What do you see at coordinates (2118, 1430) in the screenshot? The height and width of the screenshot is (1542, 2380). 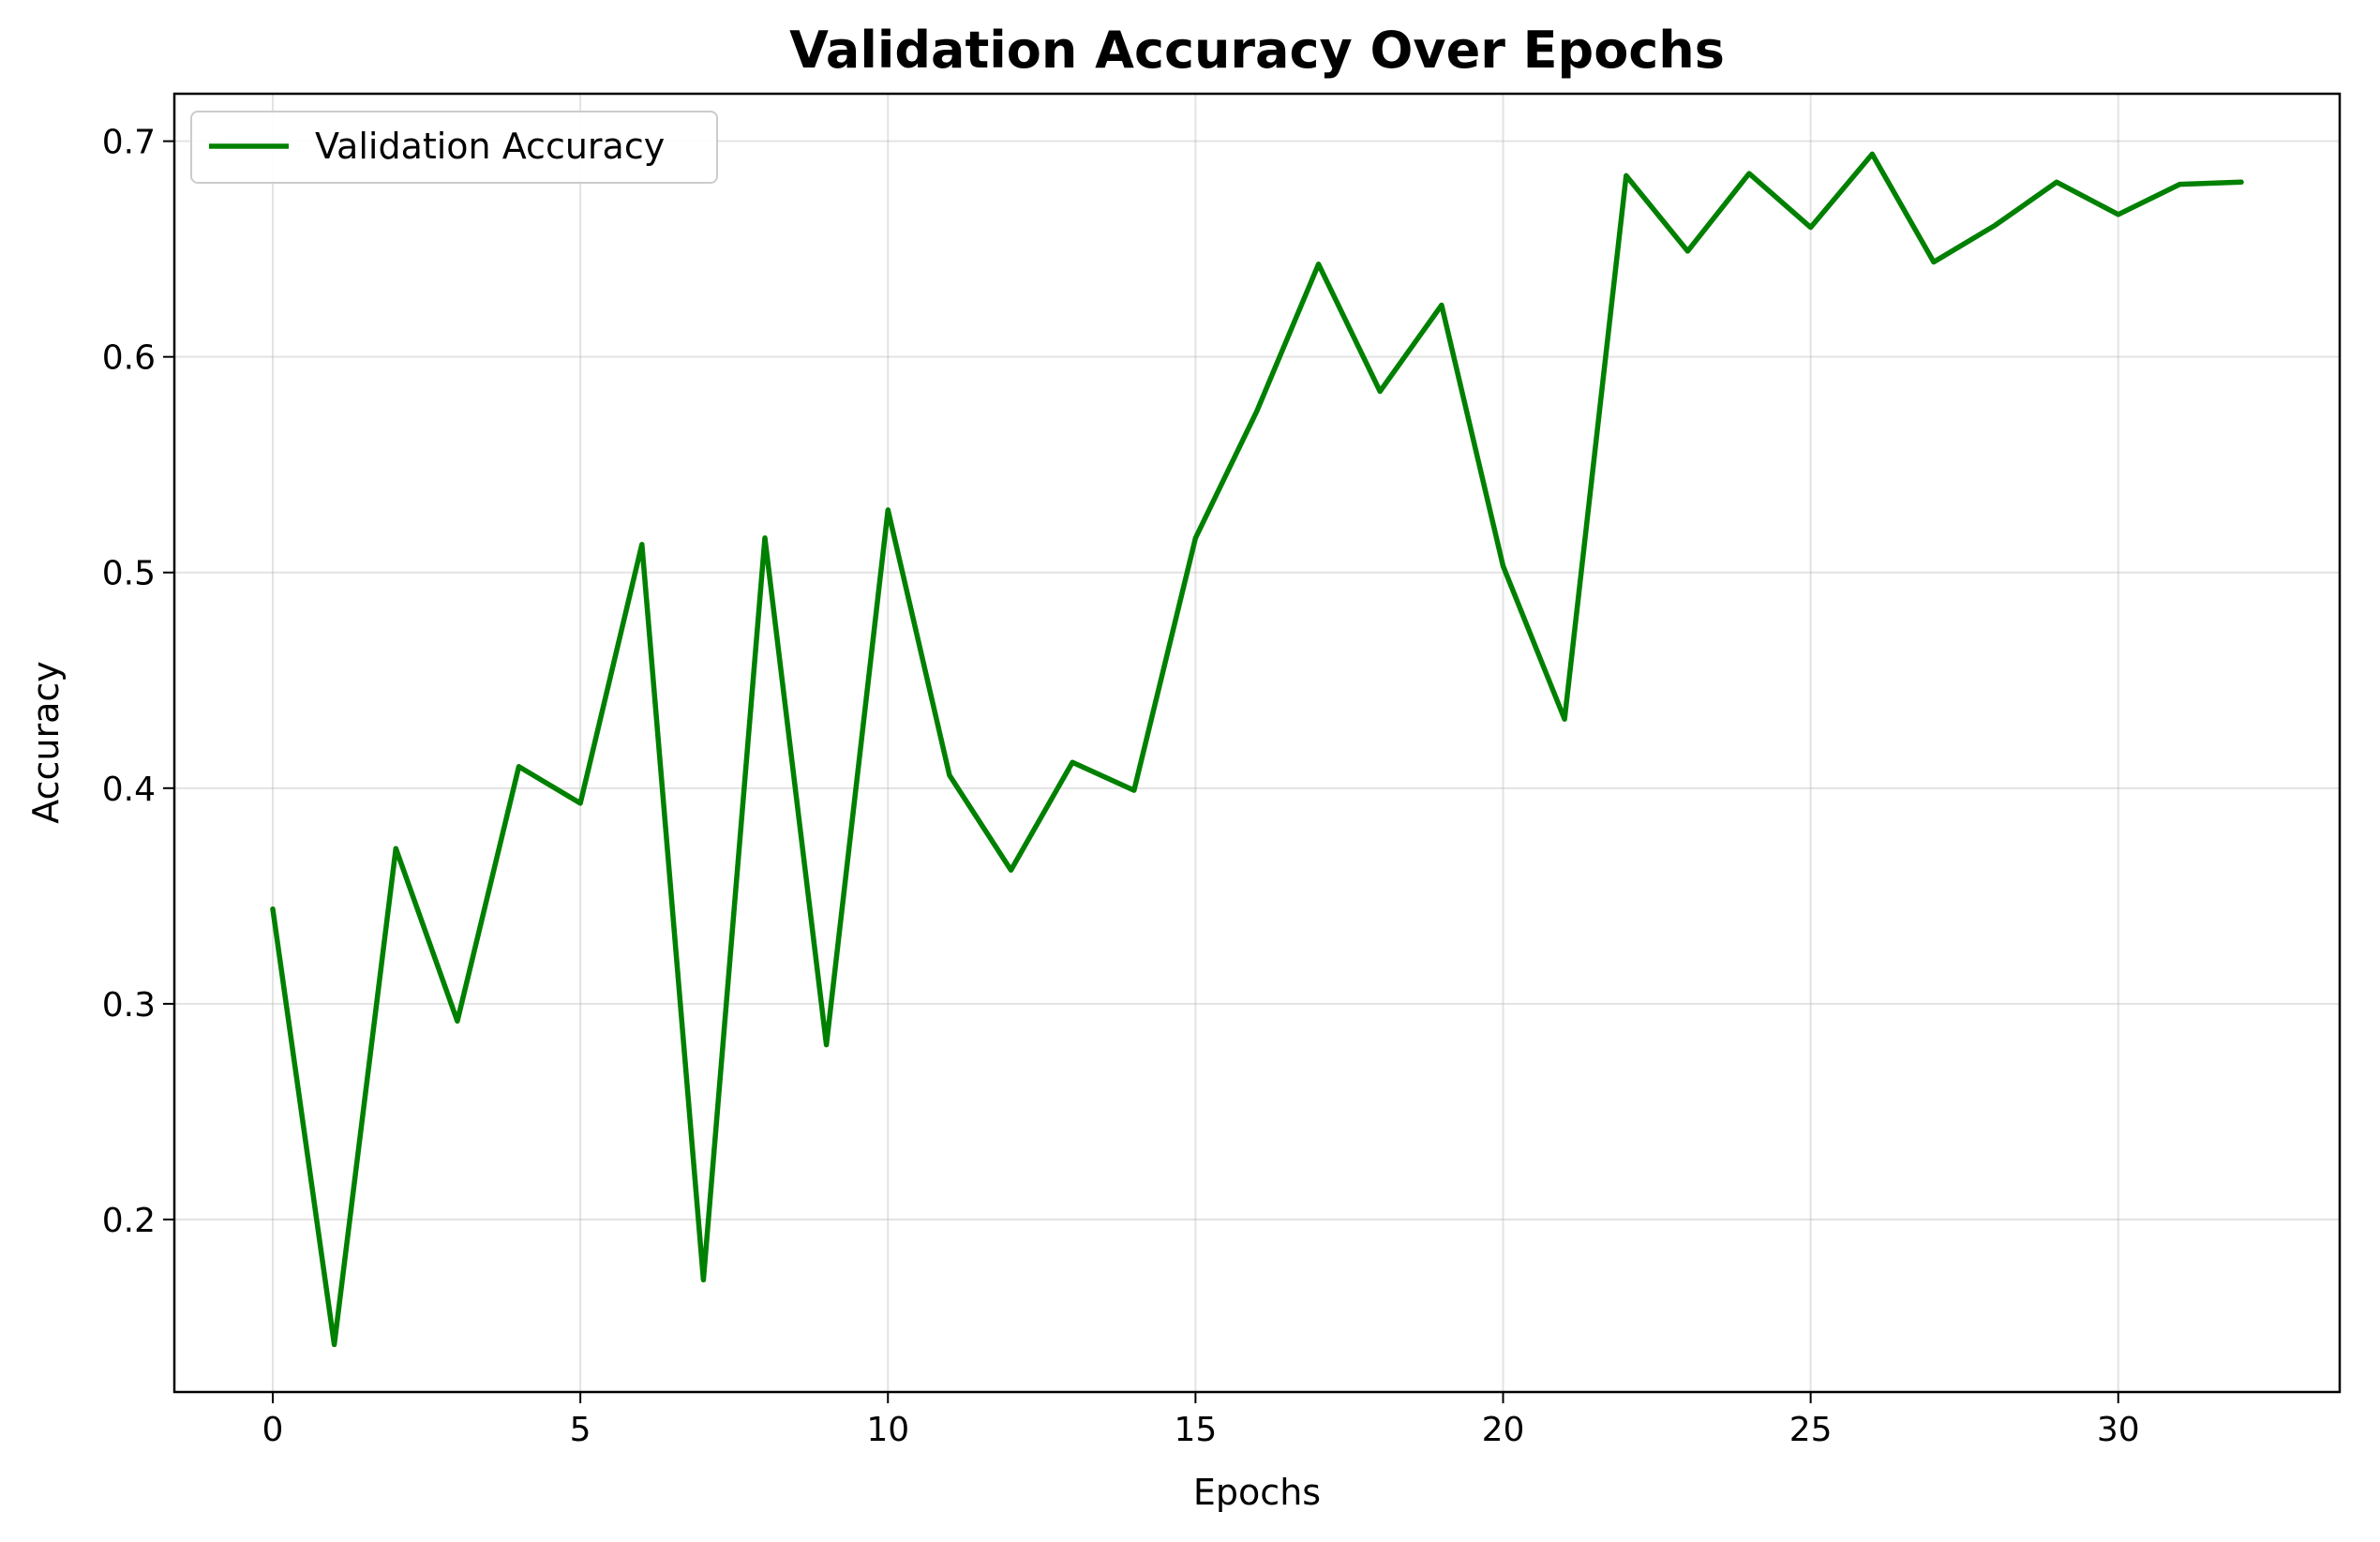 I see `x-tick-label: 30` at bounding box center [2118, 1430].